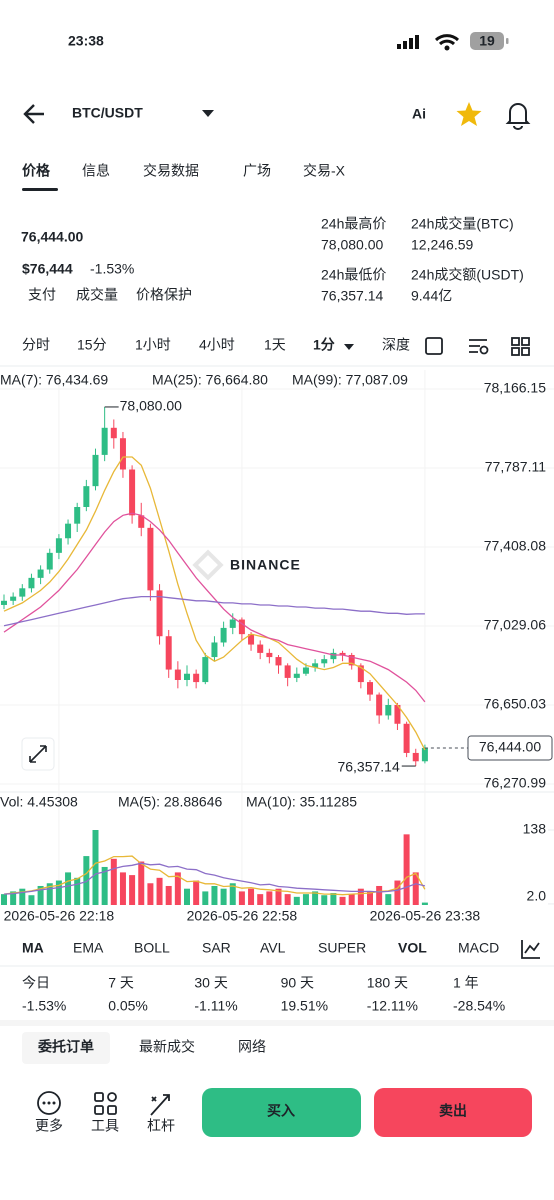 The height and width of the screenshot is (1200, 554). I want to click on bell-icon, so click(518, 116).